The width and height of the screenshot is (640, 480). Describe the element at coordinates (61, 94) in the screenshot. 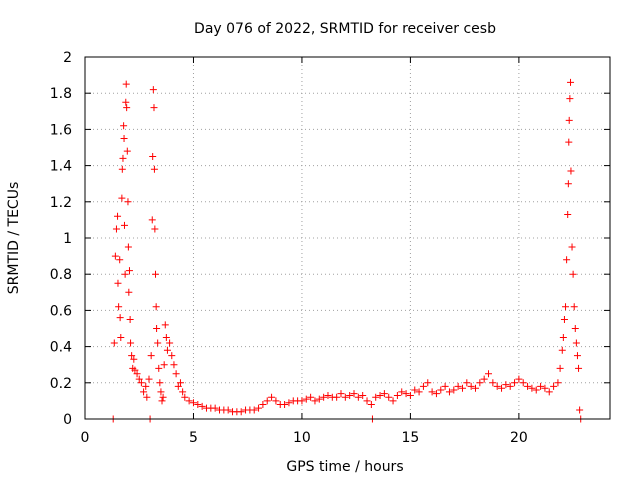

I see `y-tick-label: 1.8` at that location.